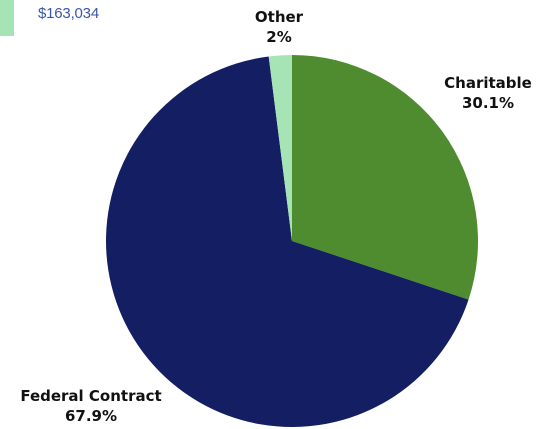  What do you see at coordinates (90, 396) in the screenshot?
I see `slice-label: Federal Contract` at bounding box center [90, 396].